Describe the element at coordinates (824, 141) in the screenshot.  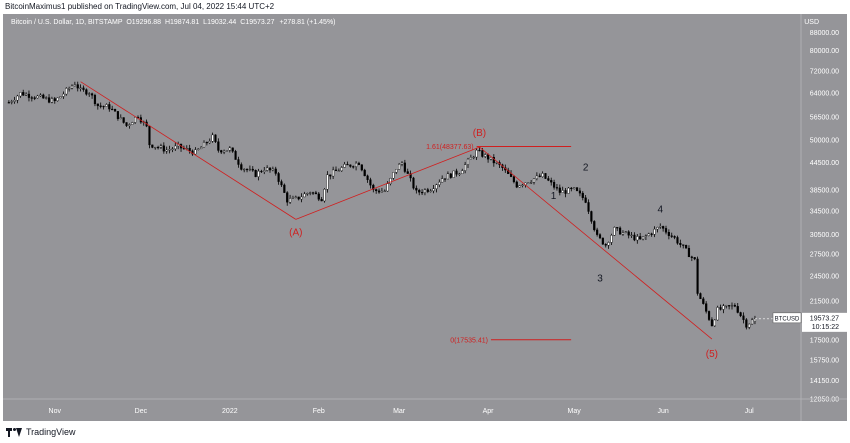
I see `price-tick-label: 50000.00` at that location.